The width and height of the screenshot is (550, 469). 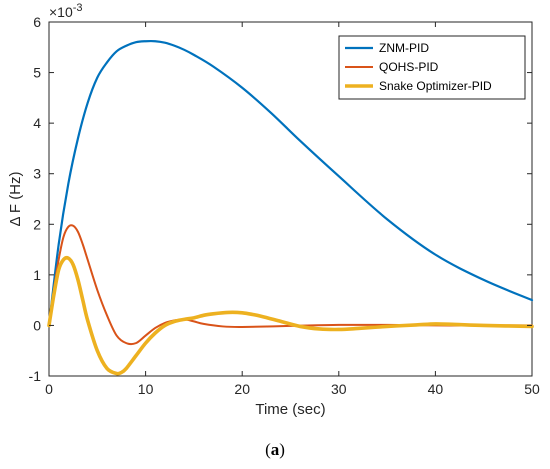 What do you see at coordinates (37, 22) in the screenshot?
I see `y-tick-label: 6` at bounding box center [37, 22].